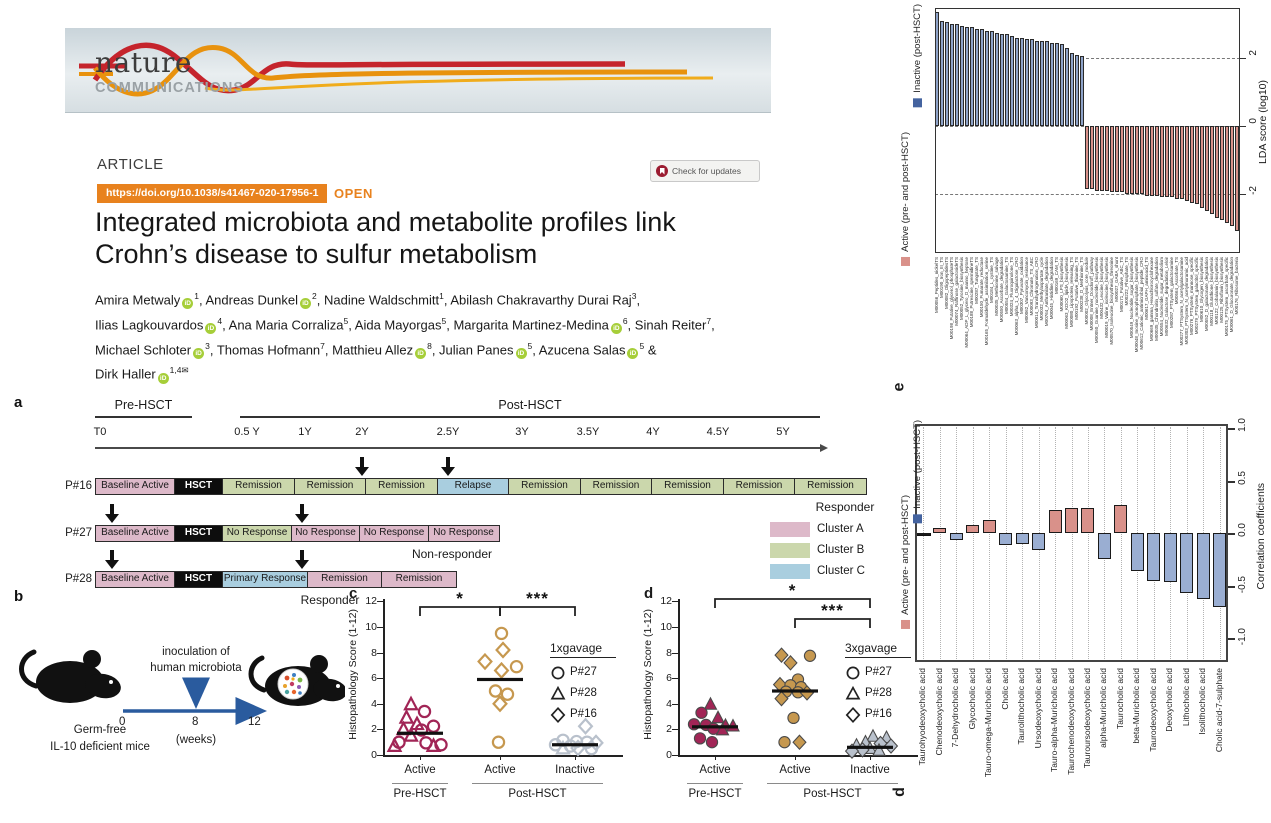 Image resolution: width=1271 pixels, height=823 pixels. Describe the element at coordinates (444, 320) in the screenshot. I see `author-affiliation: 5` at that location.